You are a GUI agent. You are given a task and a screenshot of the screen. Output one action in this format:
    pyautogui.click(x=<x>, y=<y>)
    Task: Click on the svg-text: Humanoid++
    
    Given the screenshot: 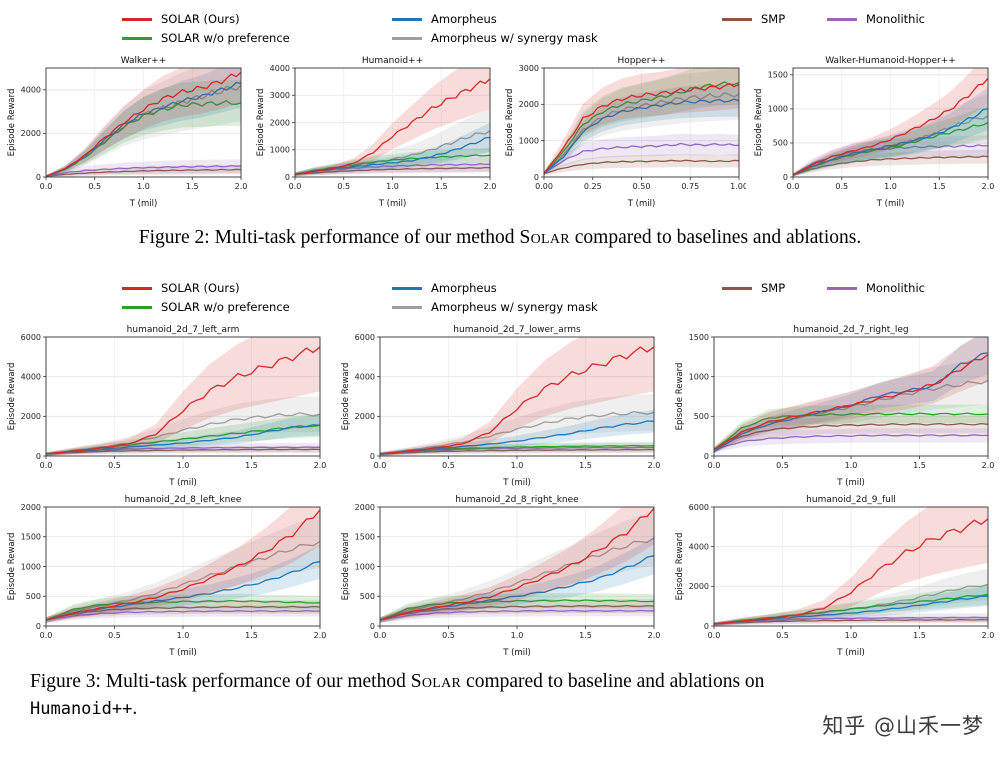 What is the action you would take?
    pyautogui.click(x=392, y=61)
    